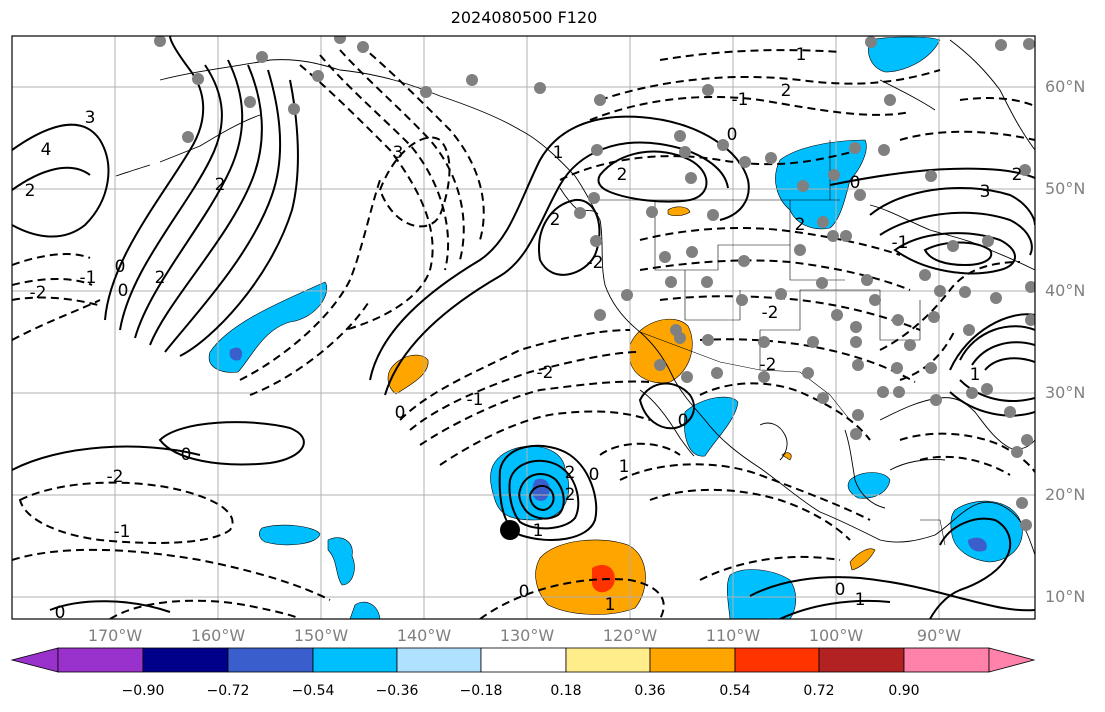 This screenshot has width=1105, height=712. I want to click on colorbar-tick-label: 0.36, so click(650, 691).